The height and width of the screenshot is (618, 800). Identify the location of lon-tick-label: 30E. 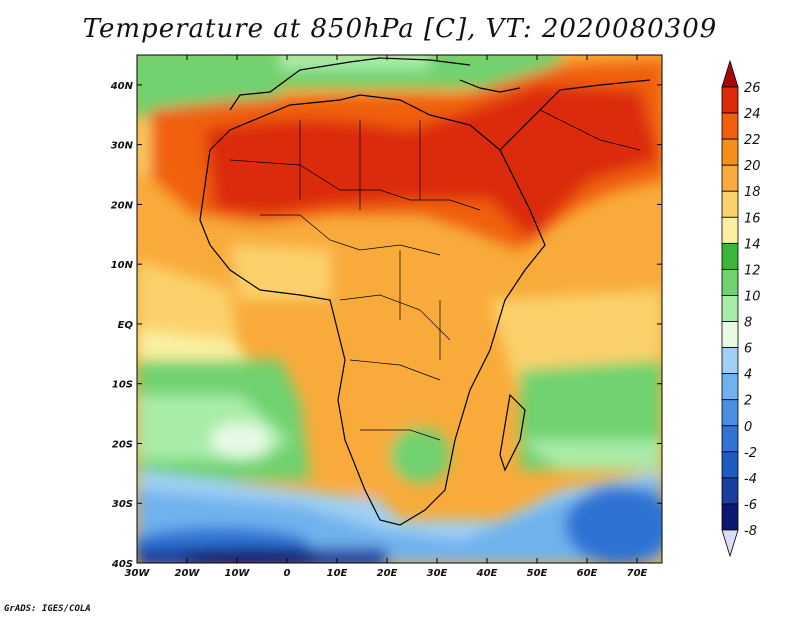
(437, 573).